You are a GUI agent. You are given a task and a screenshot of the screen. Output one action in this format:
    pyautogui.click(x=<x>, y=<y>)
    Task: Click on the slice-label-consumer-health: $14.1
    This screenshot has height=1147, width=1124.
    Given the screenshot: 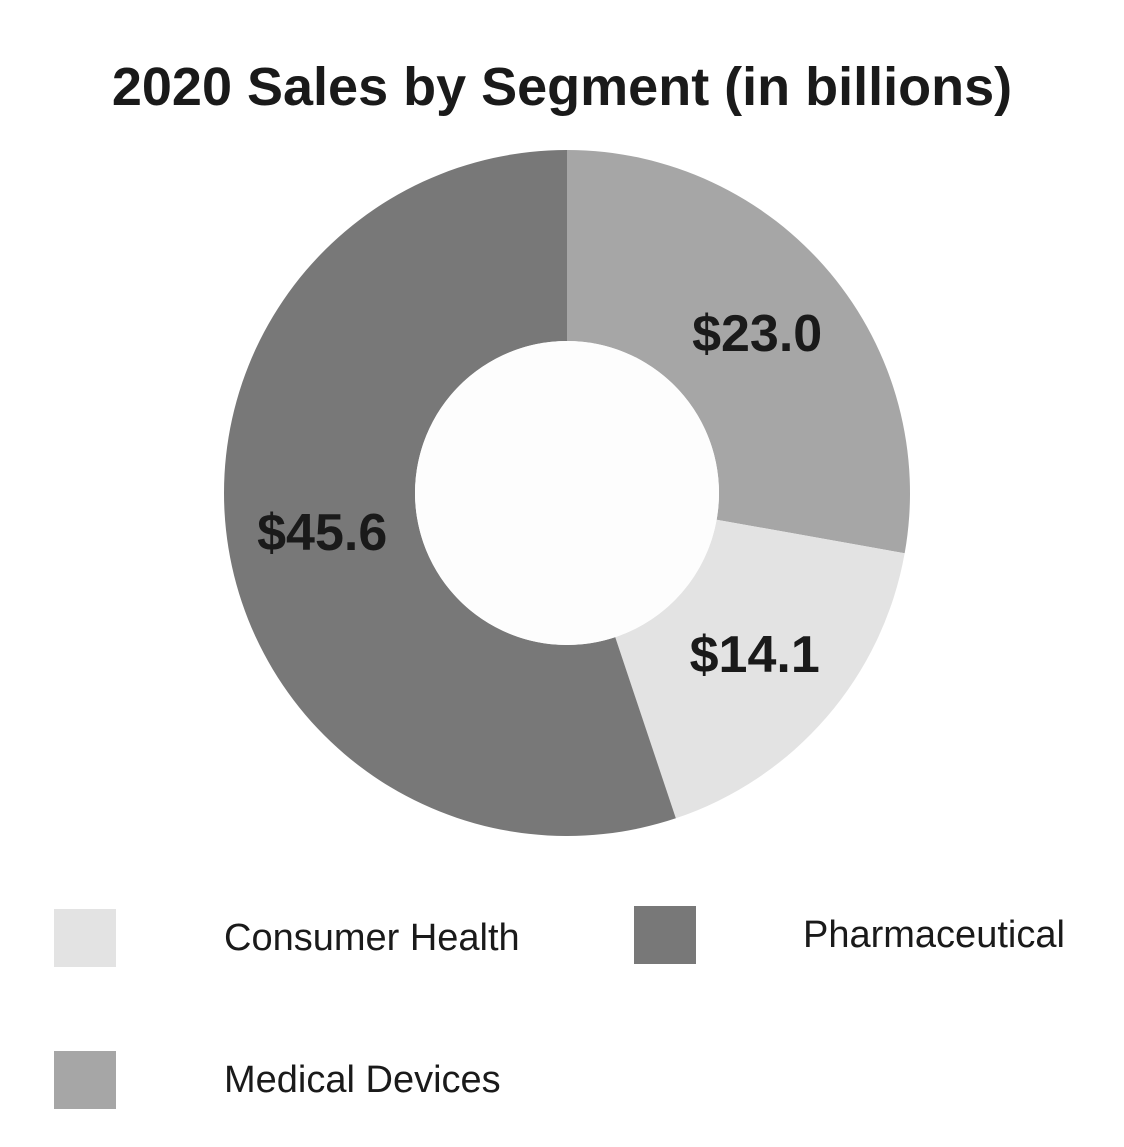 What is the action you would take?
    pyautogui.click(x=755, y=655)
    